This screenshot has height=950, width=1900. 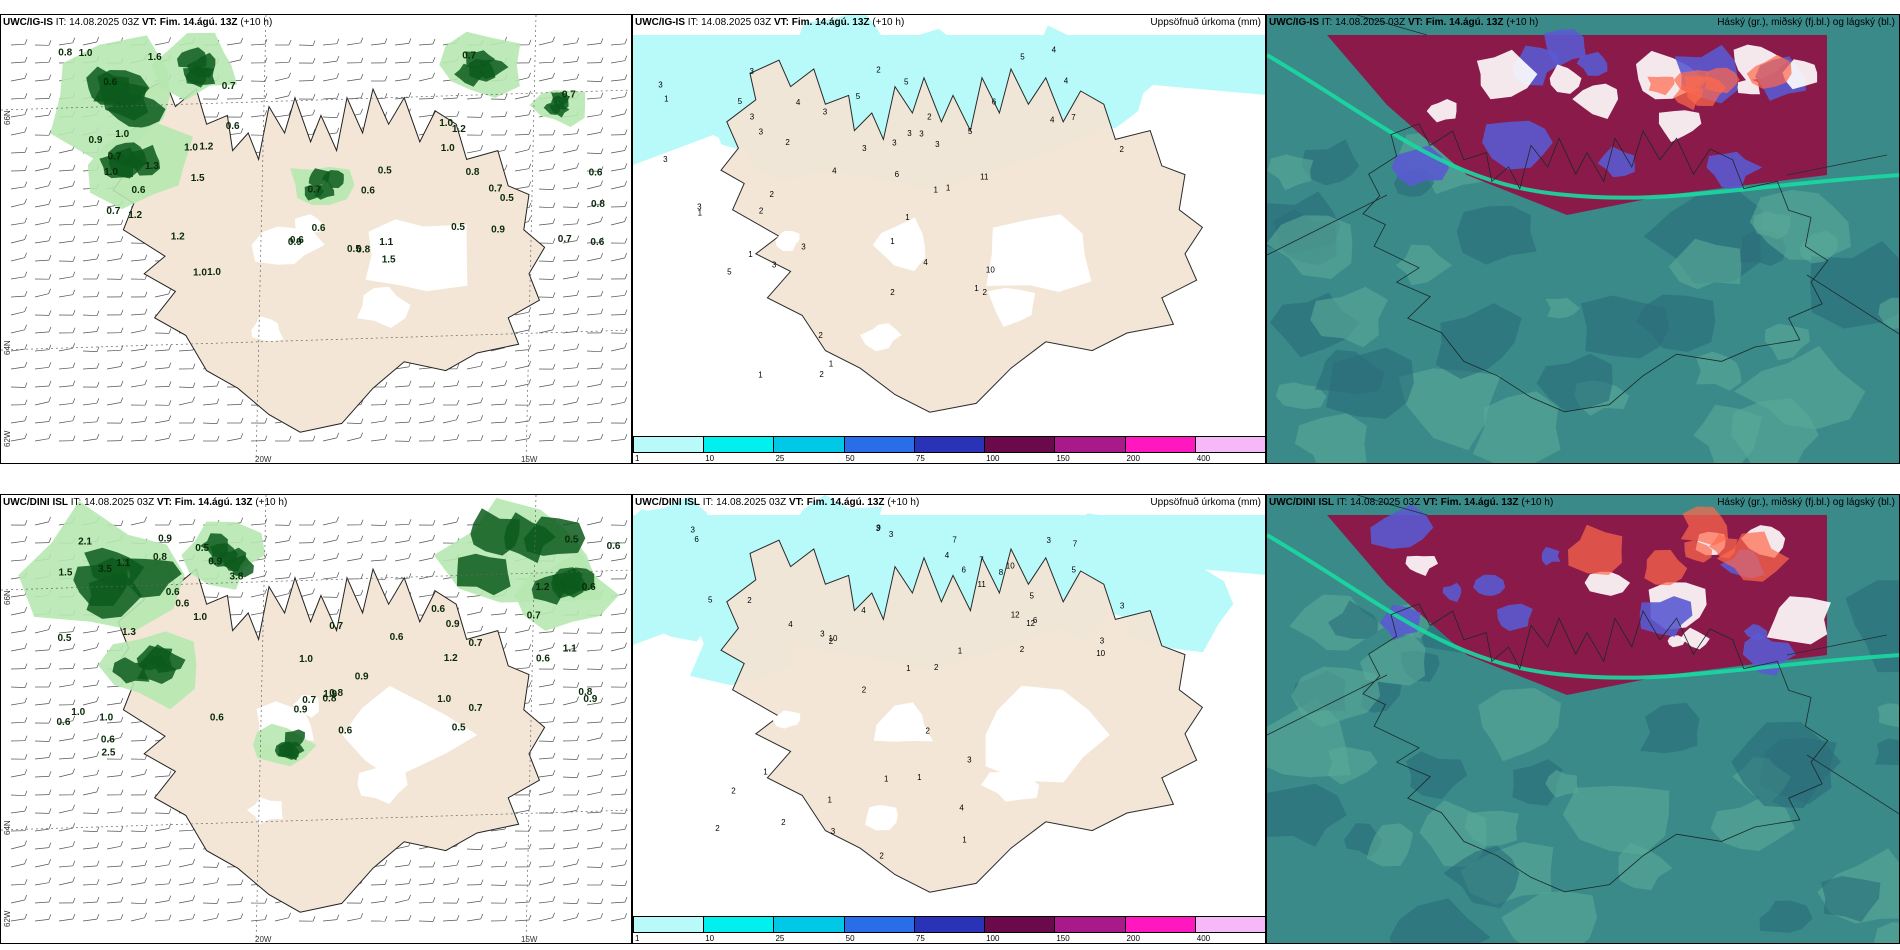 What do you see at coordinates (529, 459) in the screenshot?
I see `lon-label-15w: 15W` at bounding box center [529, 459].